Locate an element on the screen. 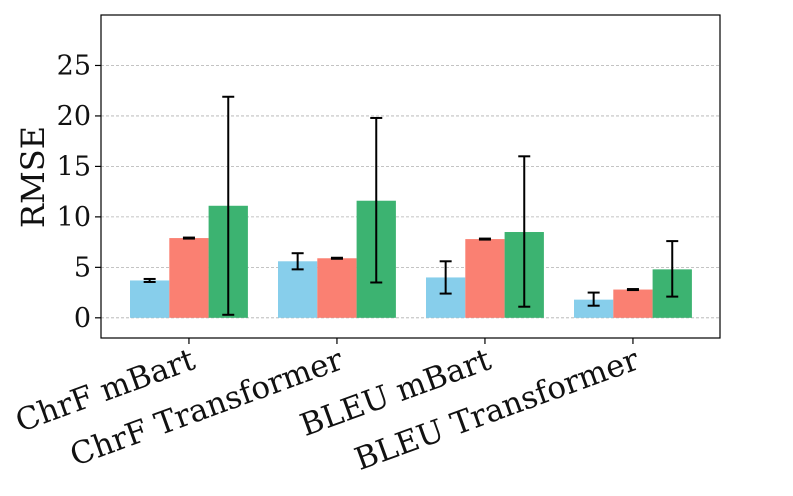  y-tick-label: 0 is located at coordinates (82, 318).